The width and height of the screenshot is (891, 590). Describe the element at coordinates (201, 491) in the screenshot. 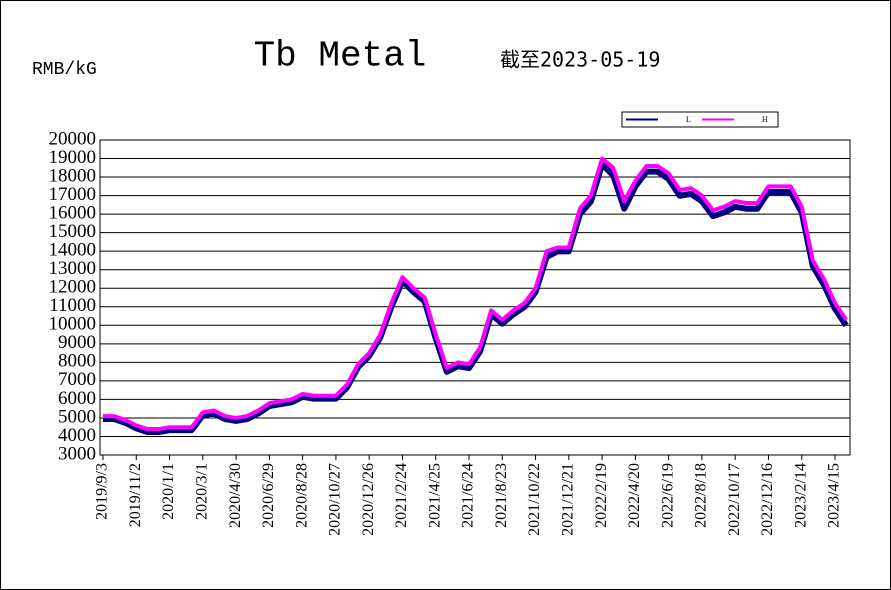

I see `x-tick-label: 2020/3/1` at that location.